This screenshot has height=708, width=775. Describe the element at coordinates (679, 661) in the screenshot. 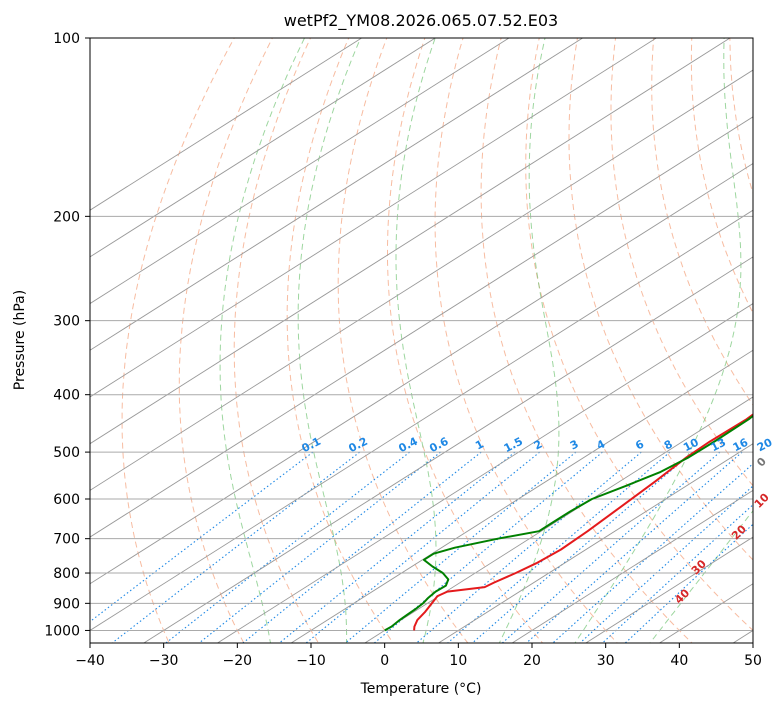

I see `x-tick-label: 40` at that location.